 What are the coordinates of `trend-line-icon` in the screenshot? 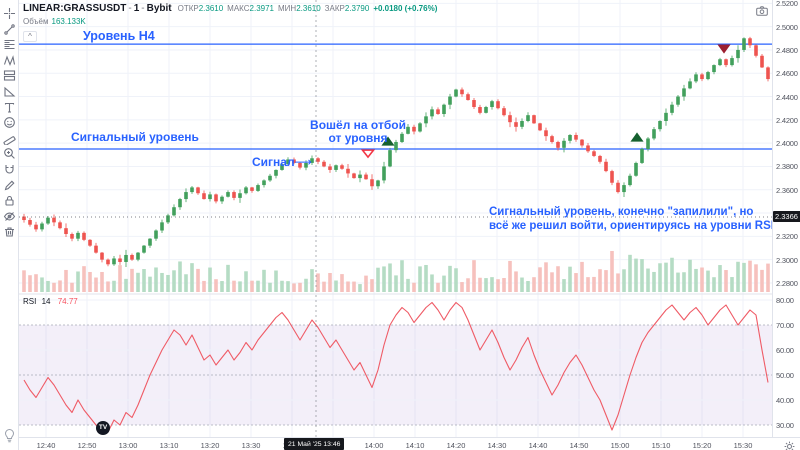 It's located at (9, 29).